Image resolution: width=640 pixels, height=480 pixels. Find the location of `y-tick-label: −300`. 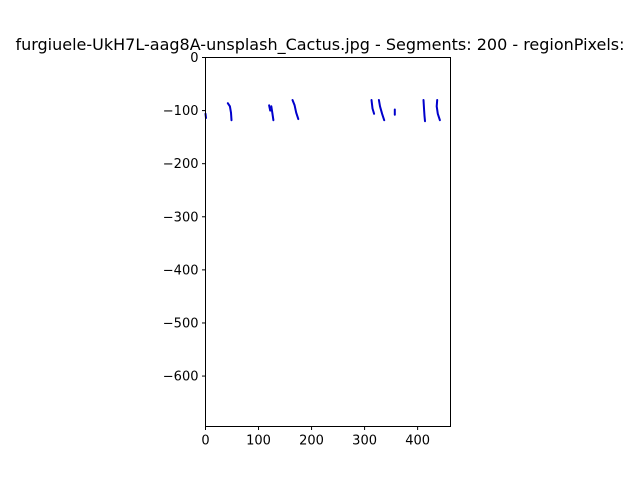

y-tick-label: −300 is located at coordinates (181, 217).